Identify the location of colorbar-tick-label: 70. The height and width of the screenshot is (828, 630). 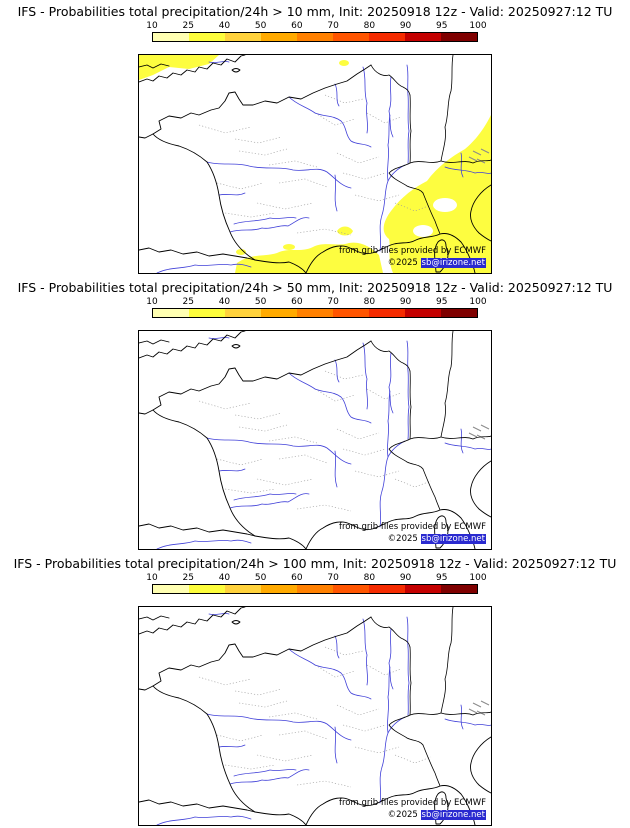
(333, 302).